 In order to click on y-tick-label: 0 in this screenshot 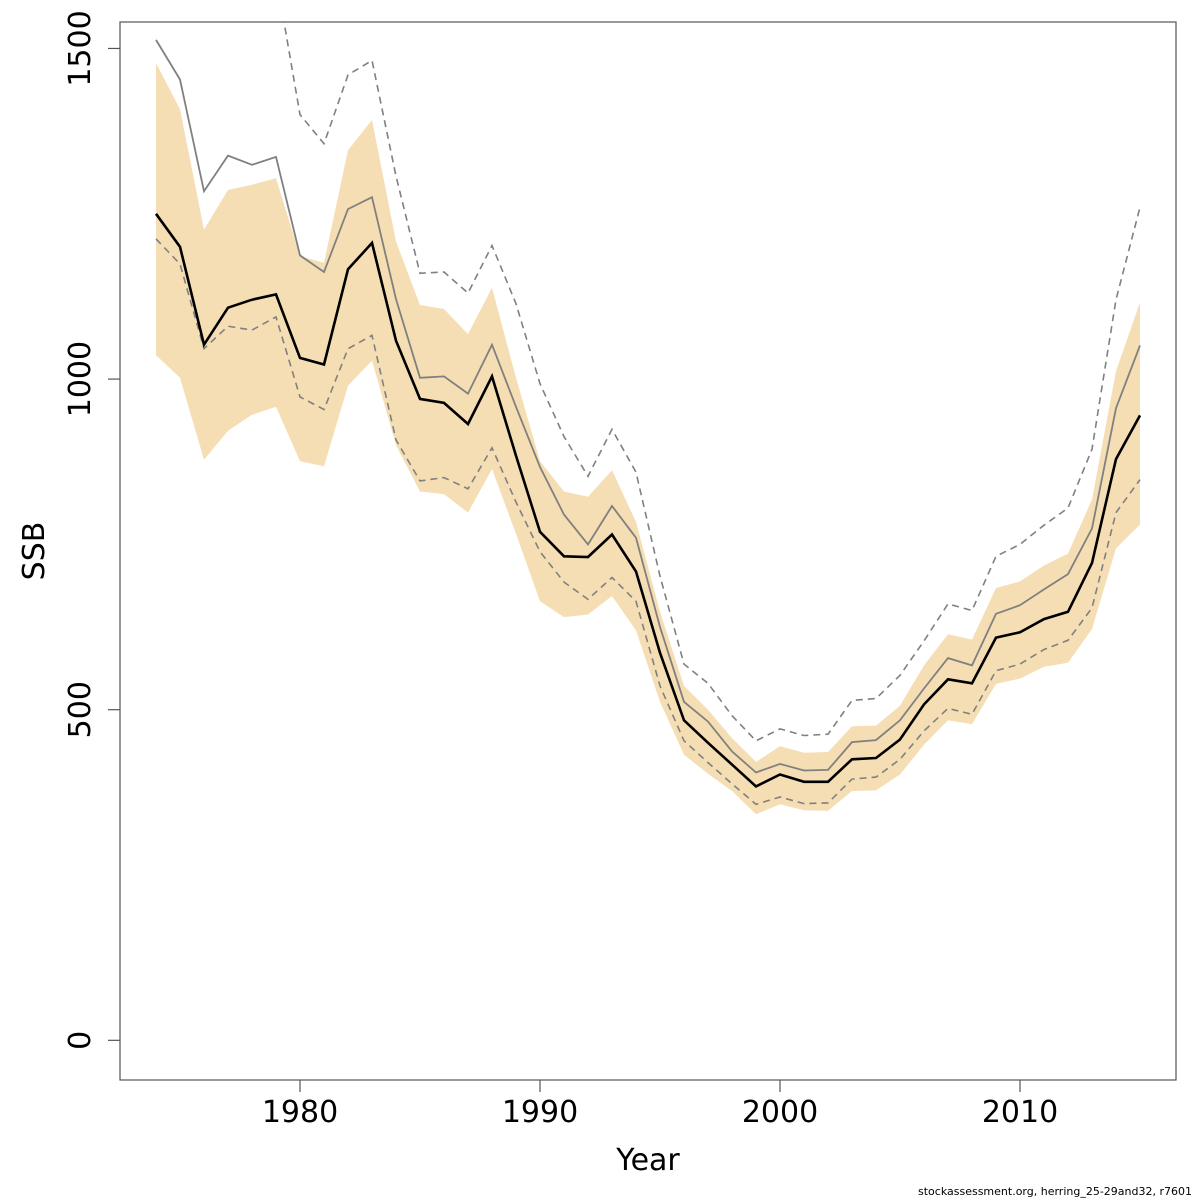, I will do `click(80, 1040)`.